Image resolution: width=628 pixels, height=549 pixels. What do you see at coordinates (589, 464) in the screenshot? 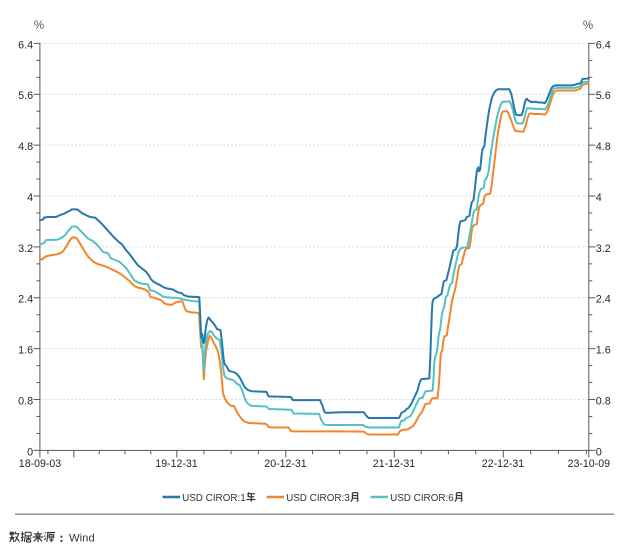
I see `svg-text: 23-10-09` at bounding box center [589, 464].